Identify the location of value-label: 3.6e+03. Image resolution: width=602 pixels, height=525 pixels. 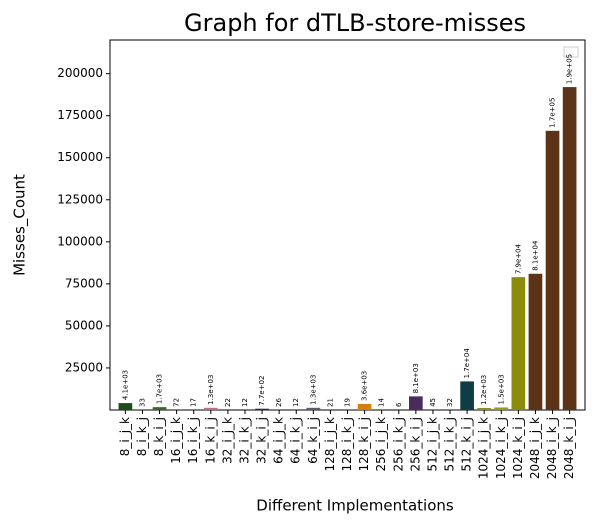
(365, 386).